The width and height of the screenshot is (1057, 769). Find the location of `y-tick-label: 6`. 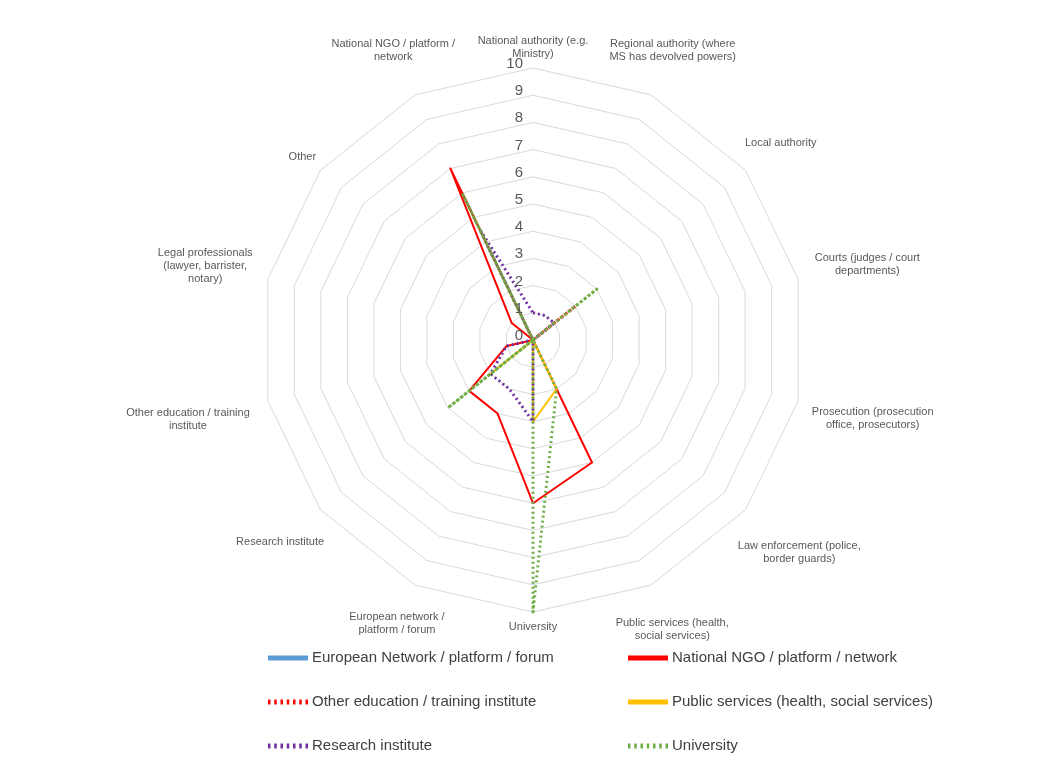

y-tick-label: 6 is located at coordinates (518, 171).